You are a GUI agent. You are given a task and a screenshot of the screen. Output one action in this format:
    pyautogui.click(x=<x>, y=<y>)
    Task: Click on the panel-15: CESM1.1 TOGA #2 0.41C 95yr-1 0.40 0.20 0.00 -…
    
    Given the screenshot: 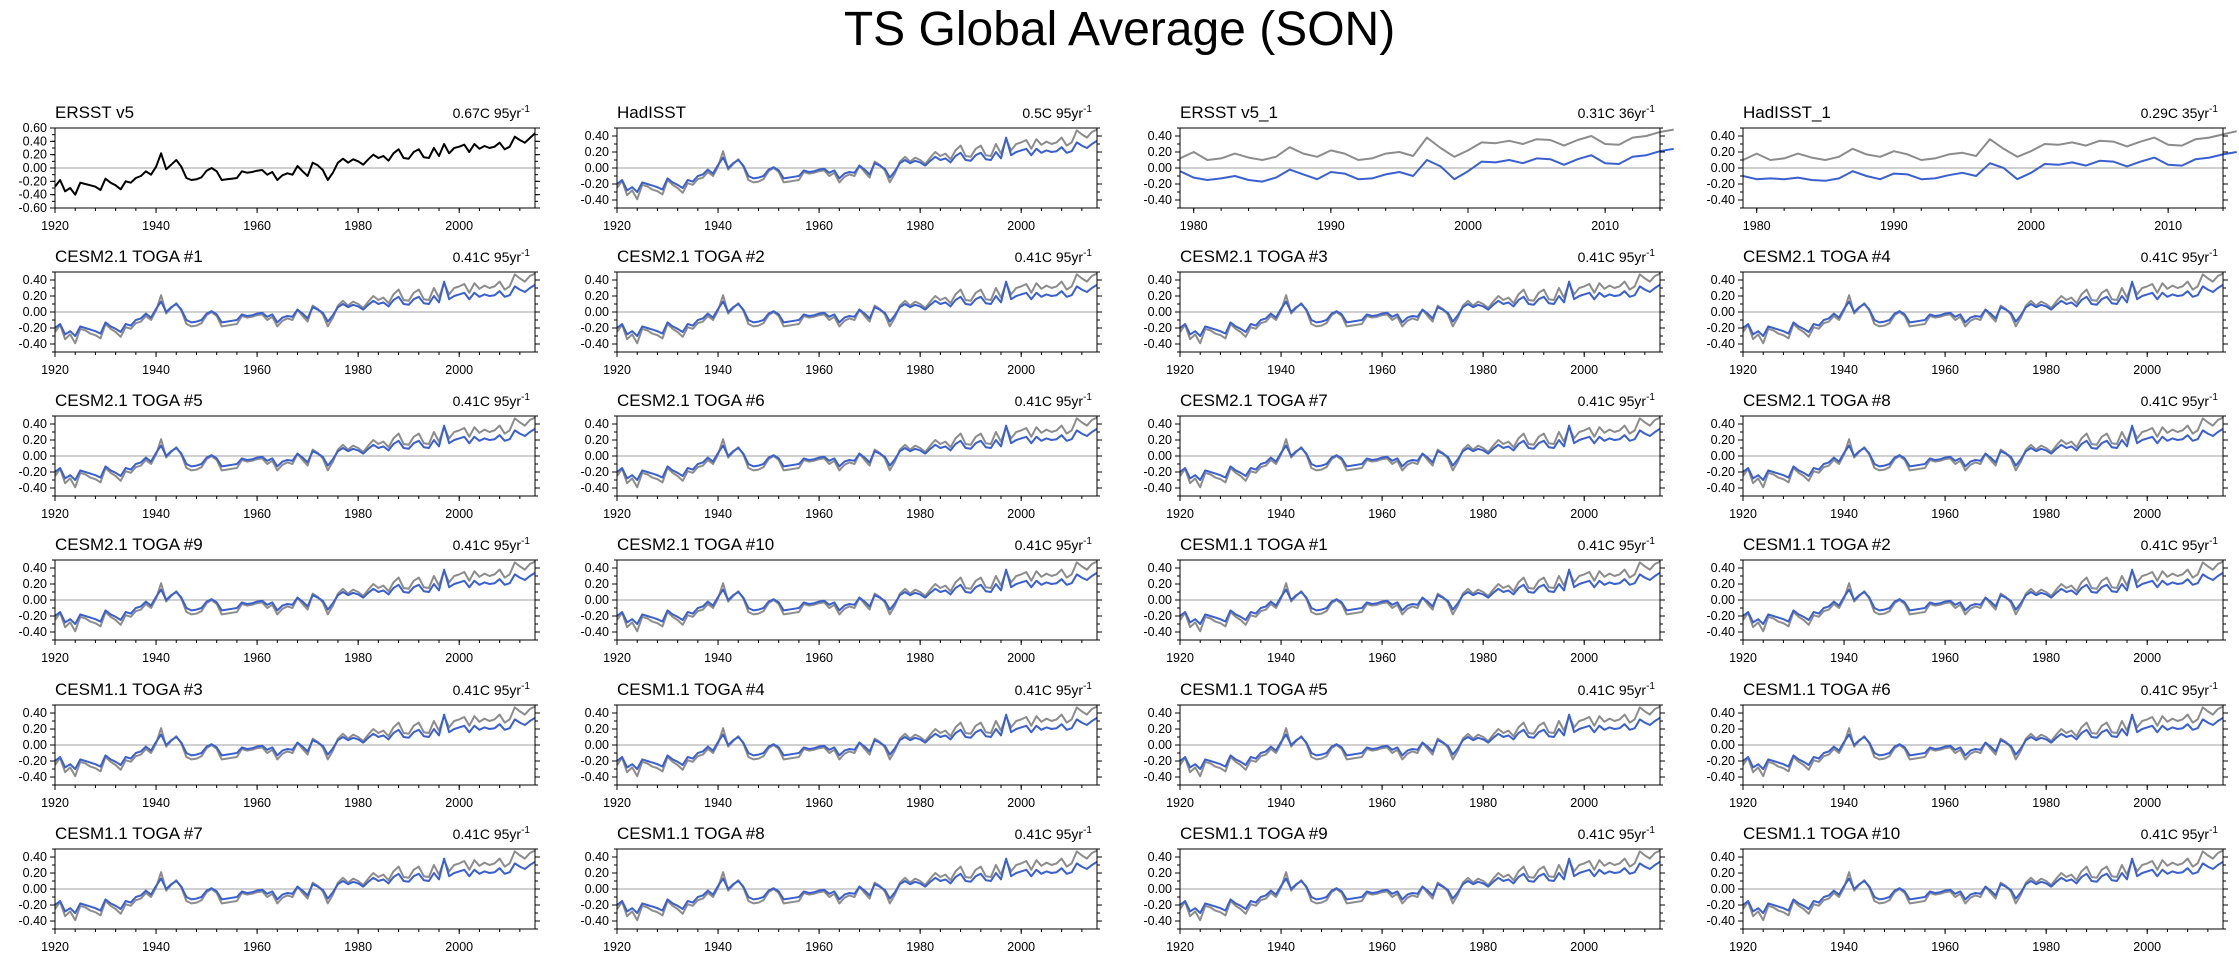 What is the action you would take?
    pyautogui.click(x=1967, y=600)
    